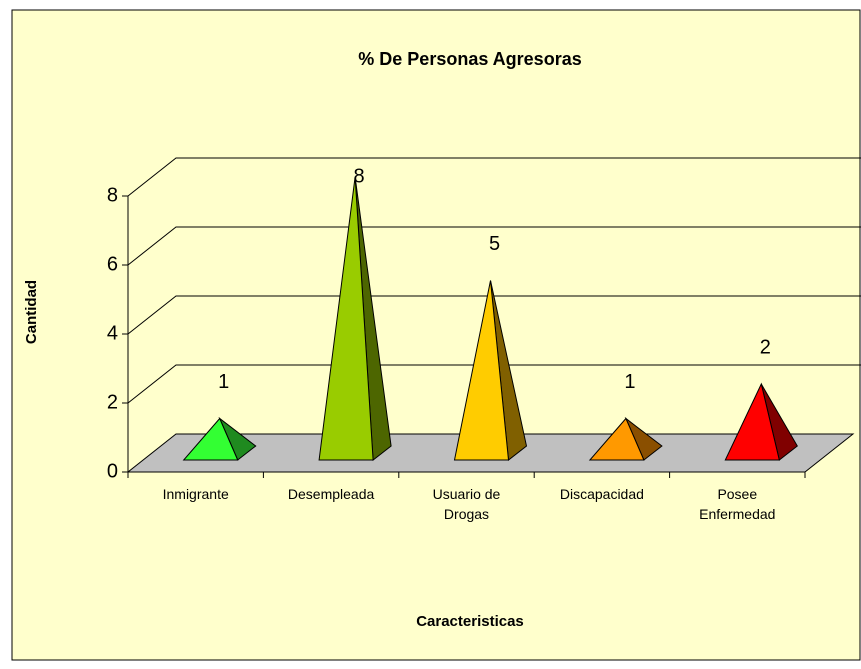  What do you see at coordinates (470, 621) in the screenshot?
I see `x-axis-title: Caracteristicas` at bounding box center [470, 621].